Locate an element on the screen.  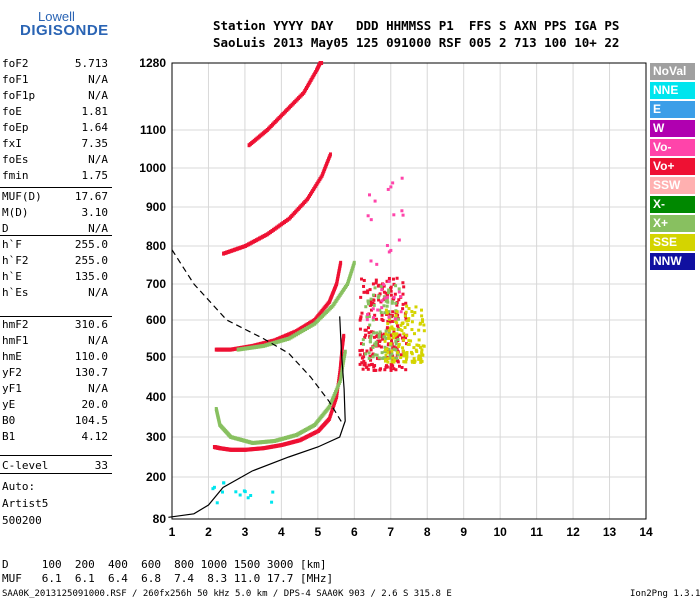
y-tick-label: 600 is located at coordinates (156, 320).